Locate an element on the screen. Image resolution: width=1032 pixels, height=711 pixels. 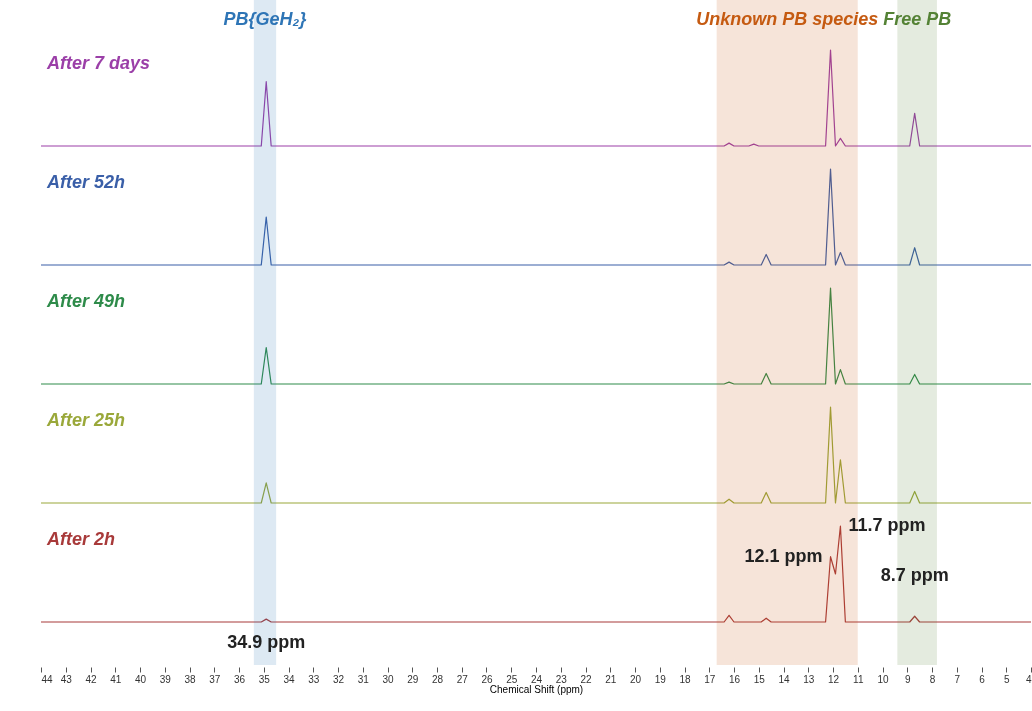
x-tick-label: 36 is located at coordinates (239, 679).